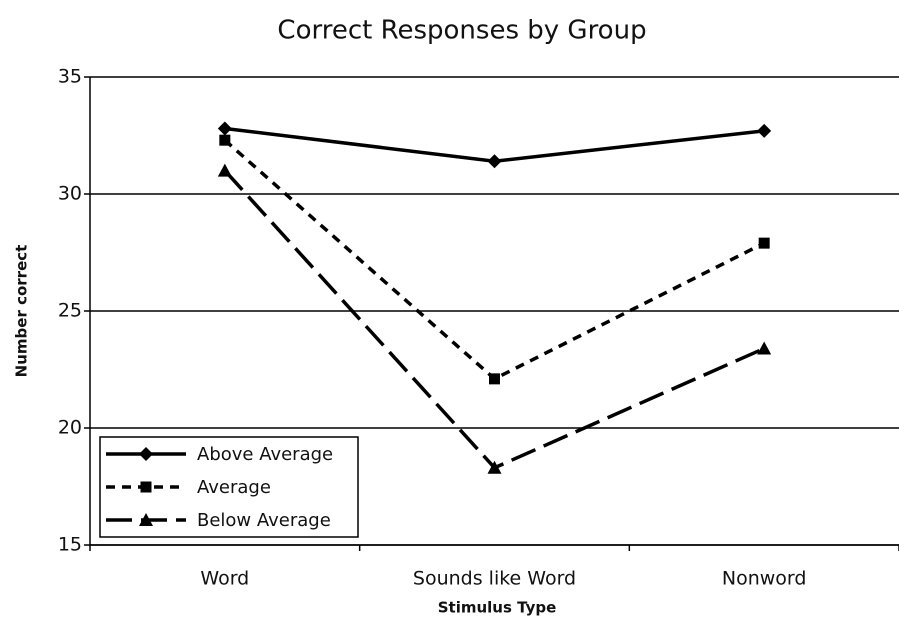 The height and width of the screenshot is (619, 899). I want to click on x-axis-label: Stimulus Type, so click(497, 608).